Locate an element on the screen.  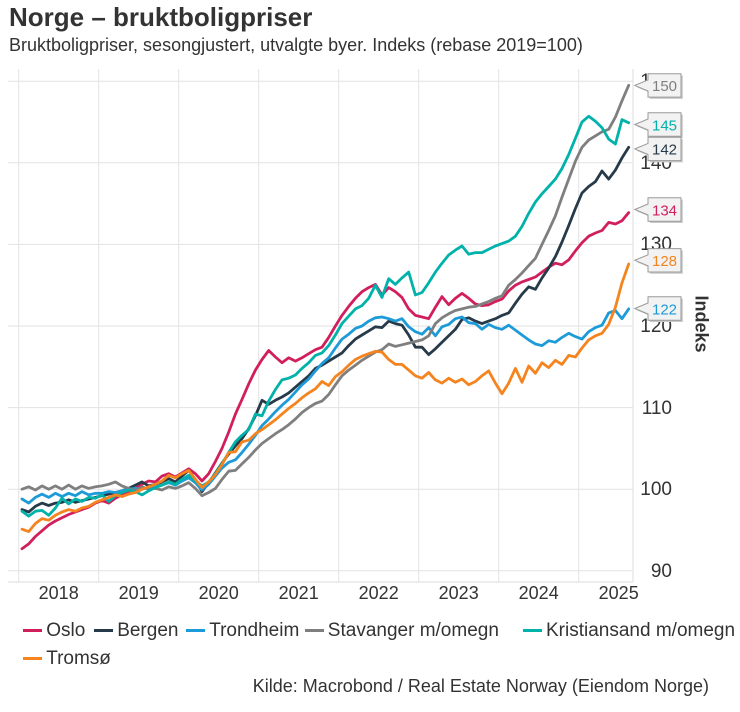
svg-text: 128 is located at coordinates (664, 261).